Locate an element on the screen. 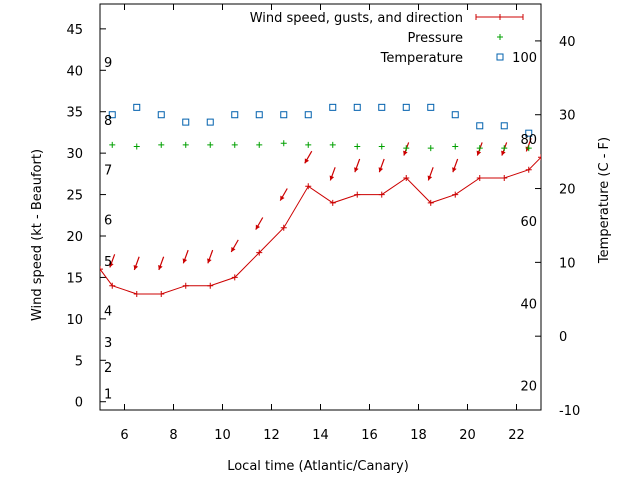 Image resolution: width=640 pixels, height=480 pixels. y-tick-label-right: 40 is located at coordinates (567, 42).